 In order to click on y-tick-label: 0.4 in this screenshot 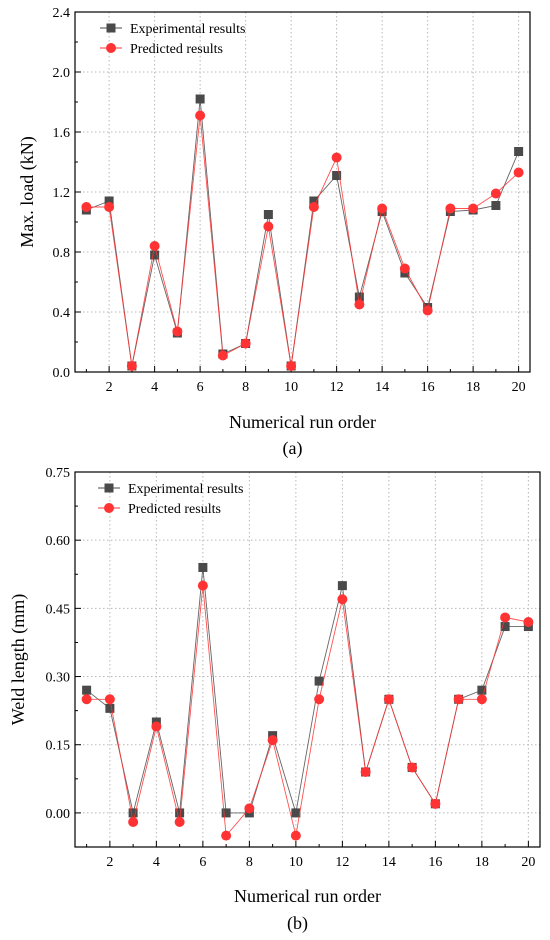, I will do `click(62, 313)`.